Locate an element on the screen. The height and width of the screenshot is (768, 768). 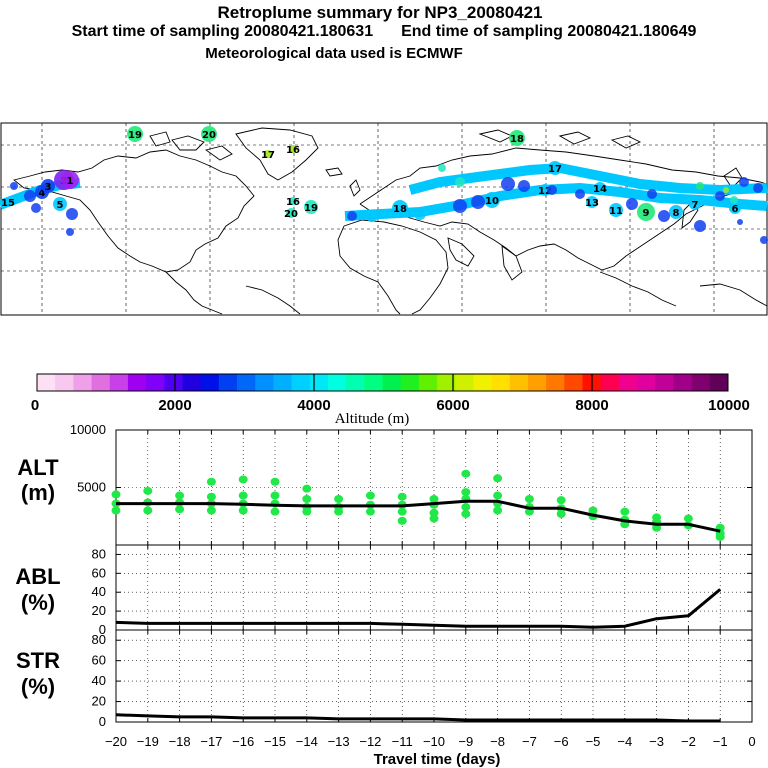
x-tick-label: −12 is located at coordinates (370, 741).